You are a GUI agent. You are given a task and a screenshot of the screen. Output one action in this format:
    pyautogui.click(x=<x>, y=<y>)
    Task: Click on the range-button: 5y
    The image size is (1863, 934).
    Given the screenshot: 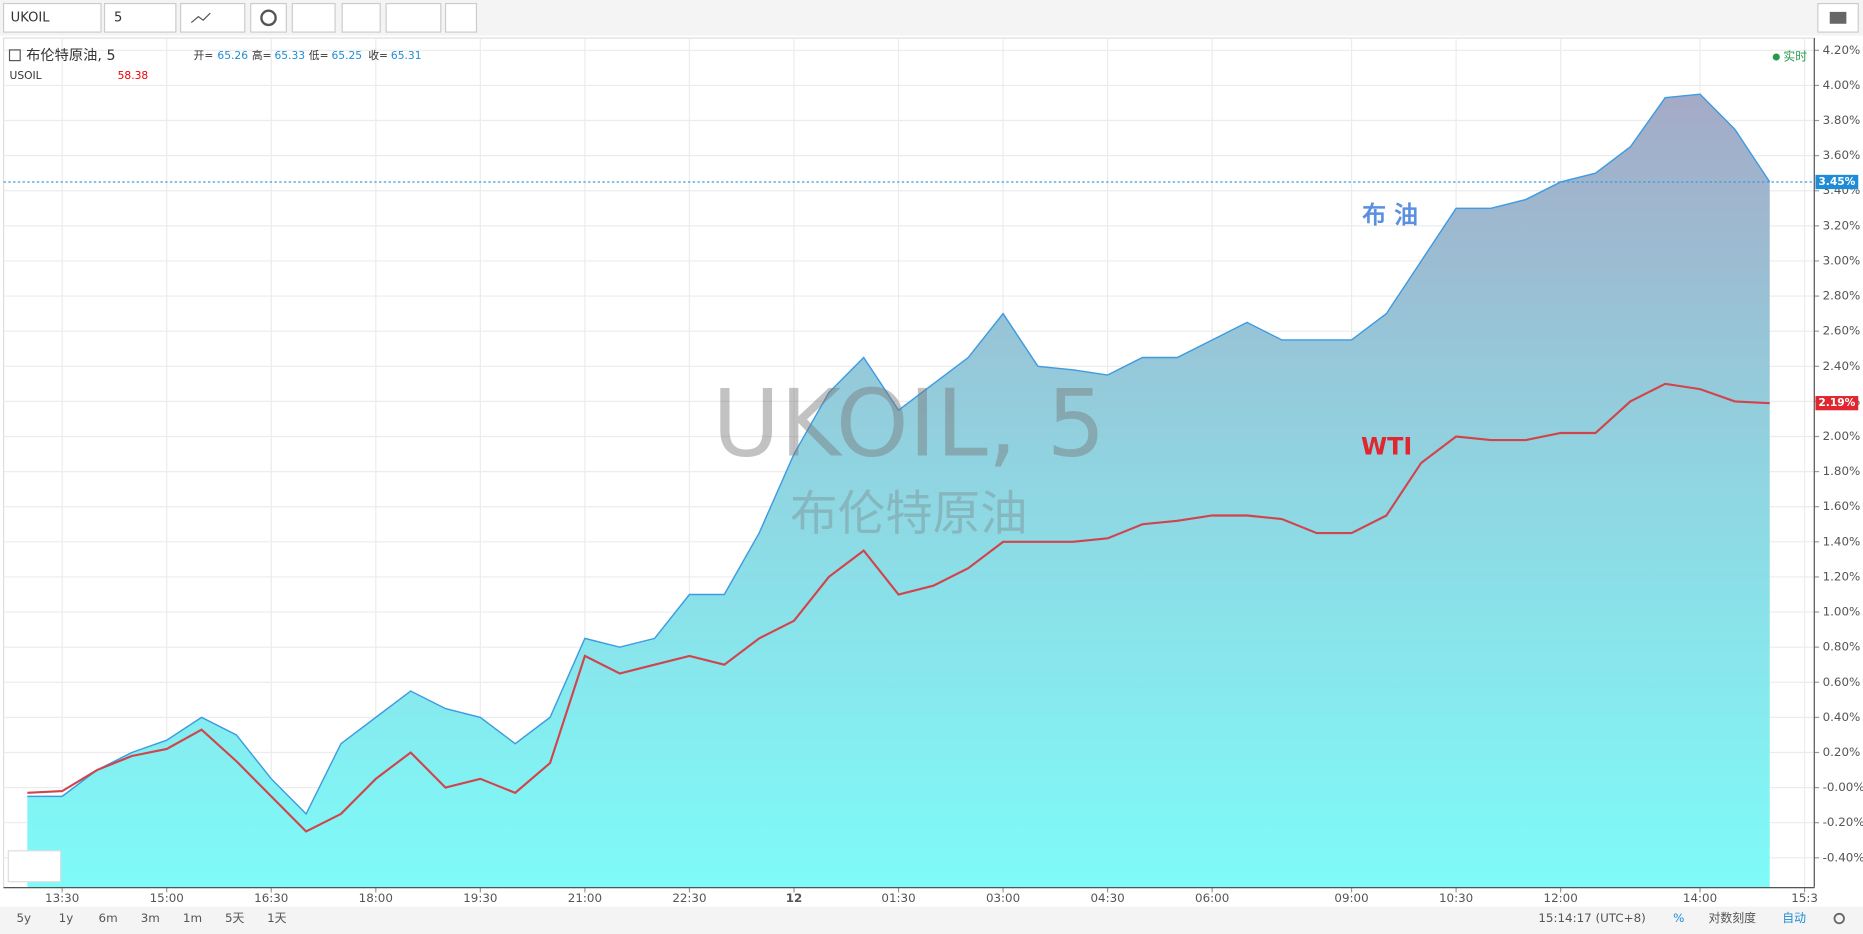 What is the action you would take?
    pyautogui.click(x=23, y=918)
    